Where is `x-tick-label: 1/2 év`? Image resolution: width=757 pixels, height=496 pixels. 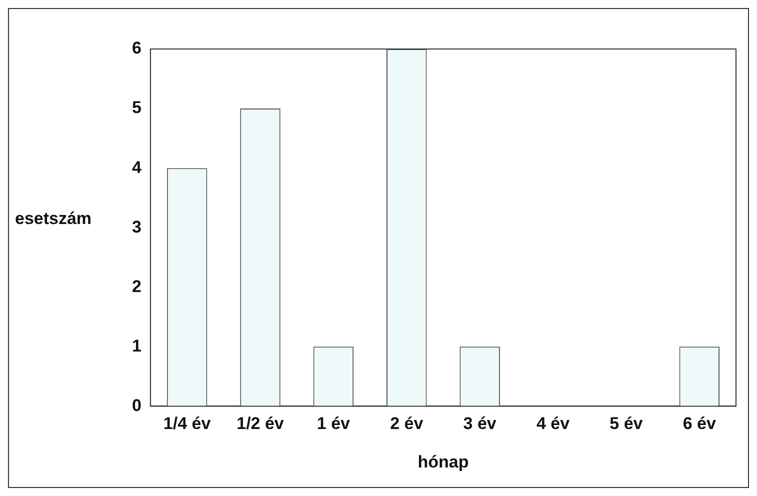
x-tick-label: 1/2 év is located at coordinates (260, 424).